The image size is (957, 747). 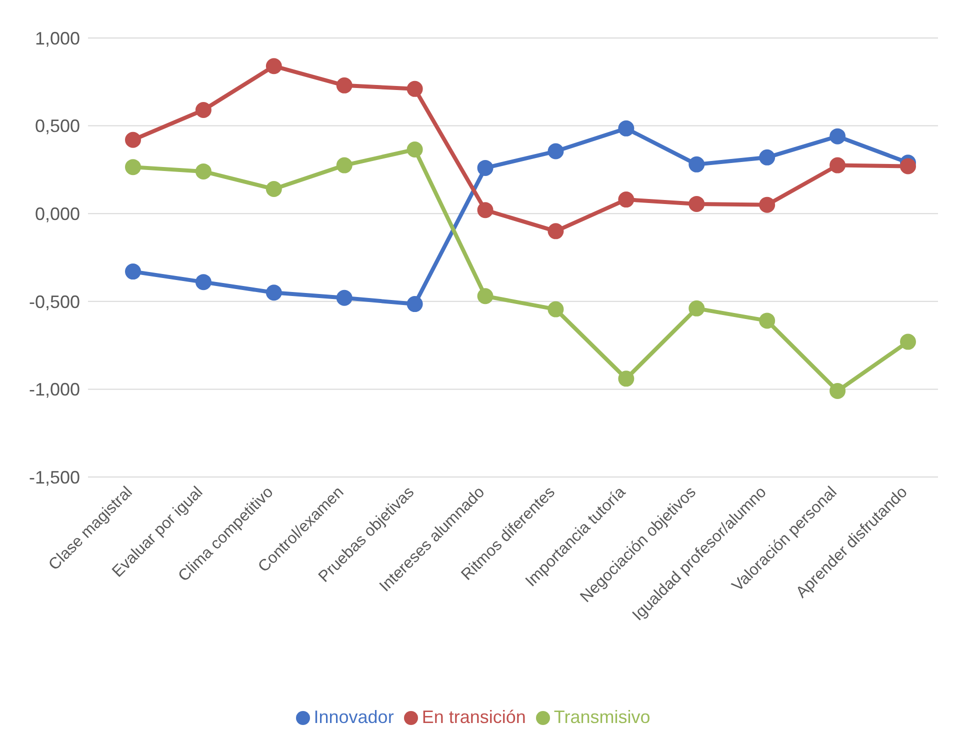 I want to click on y-tick-label: 1,000, so click(x=57, y=38).